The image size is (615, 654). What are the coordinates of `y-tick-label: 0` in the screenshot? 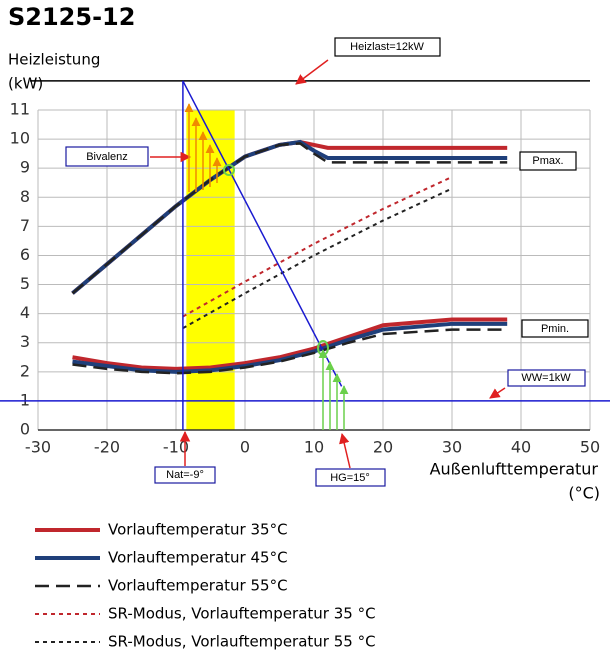 It's located at (25, 429).